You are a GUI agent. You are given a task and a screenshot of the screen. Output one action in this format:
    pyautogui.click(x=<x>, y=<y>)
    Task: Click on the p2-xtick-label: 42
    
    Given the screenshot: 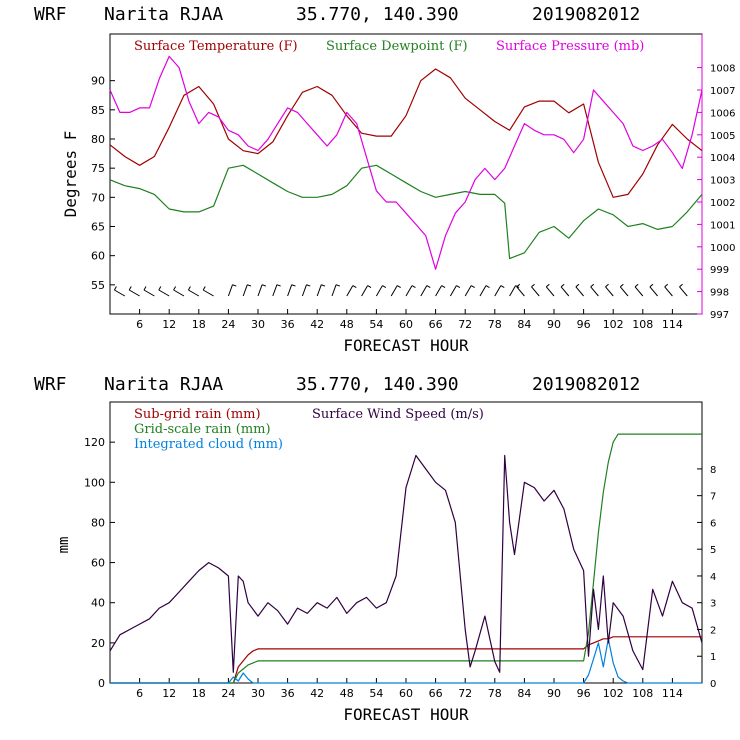 What is the action you would take?
    pyautogui.click(x=317, y=693)
    